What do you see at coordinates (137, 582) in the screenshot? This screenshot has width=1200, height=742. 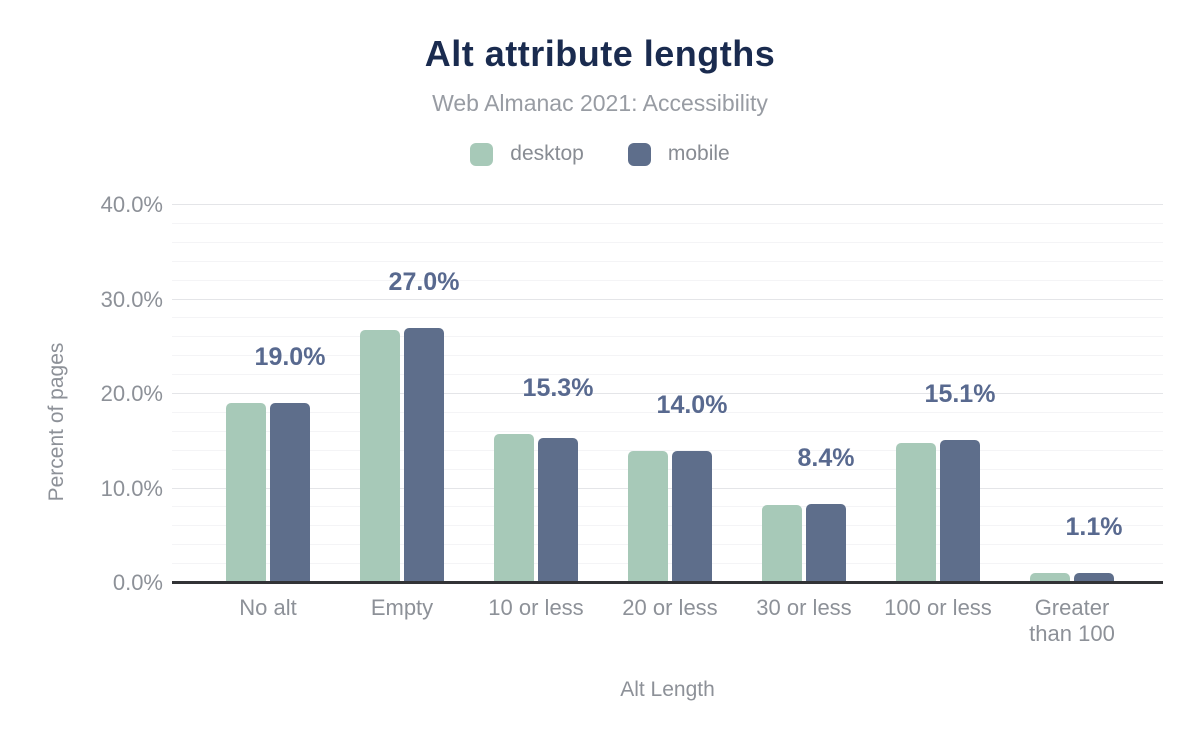 I see `y-tick-label-0: 0.0%` at bounding box center [137, 582].